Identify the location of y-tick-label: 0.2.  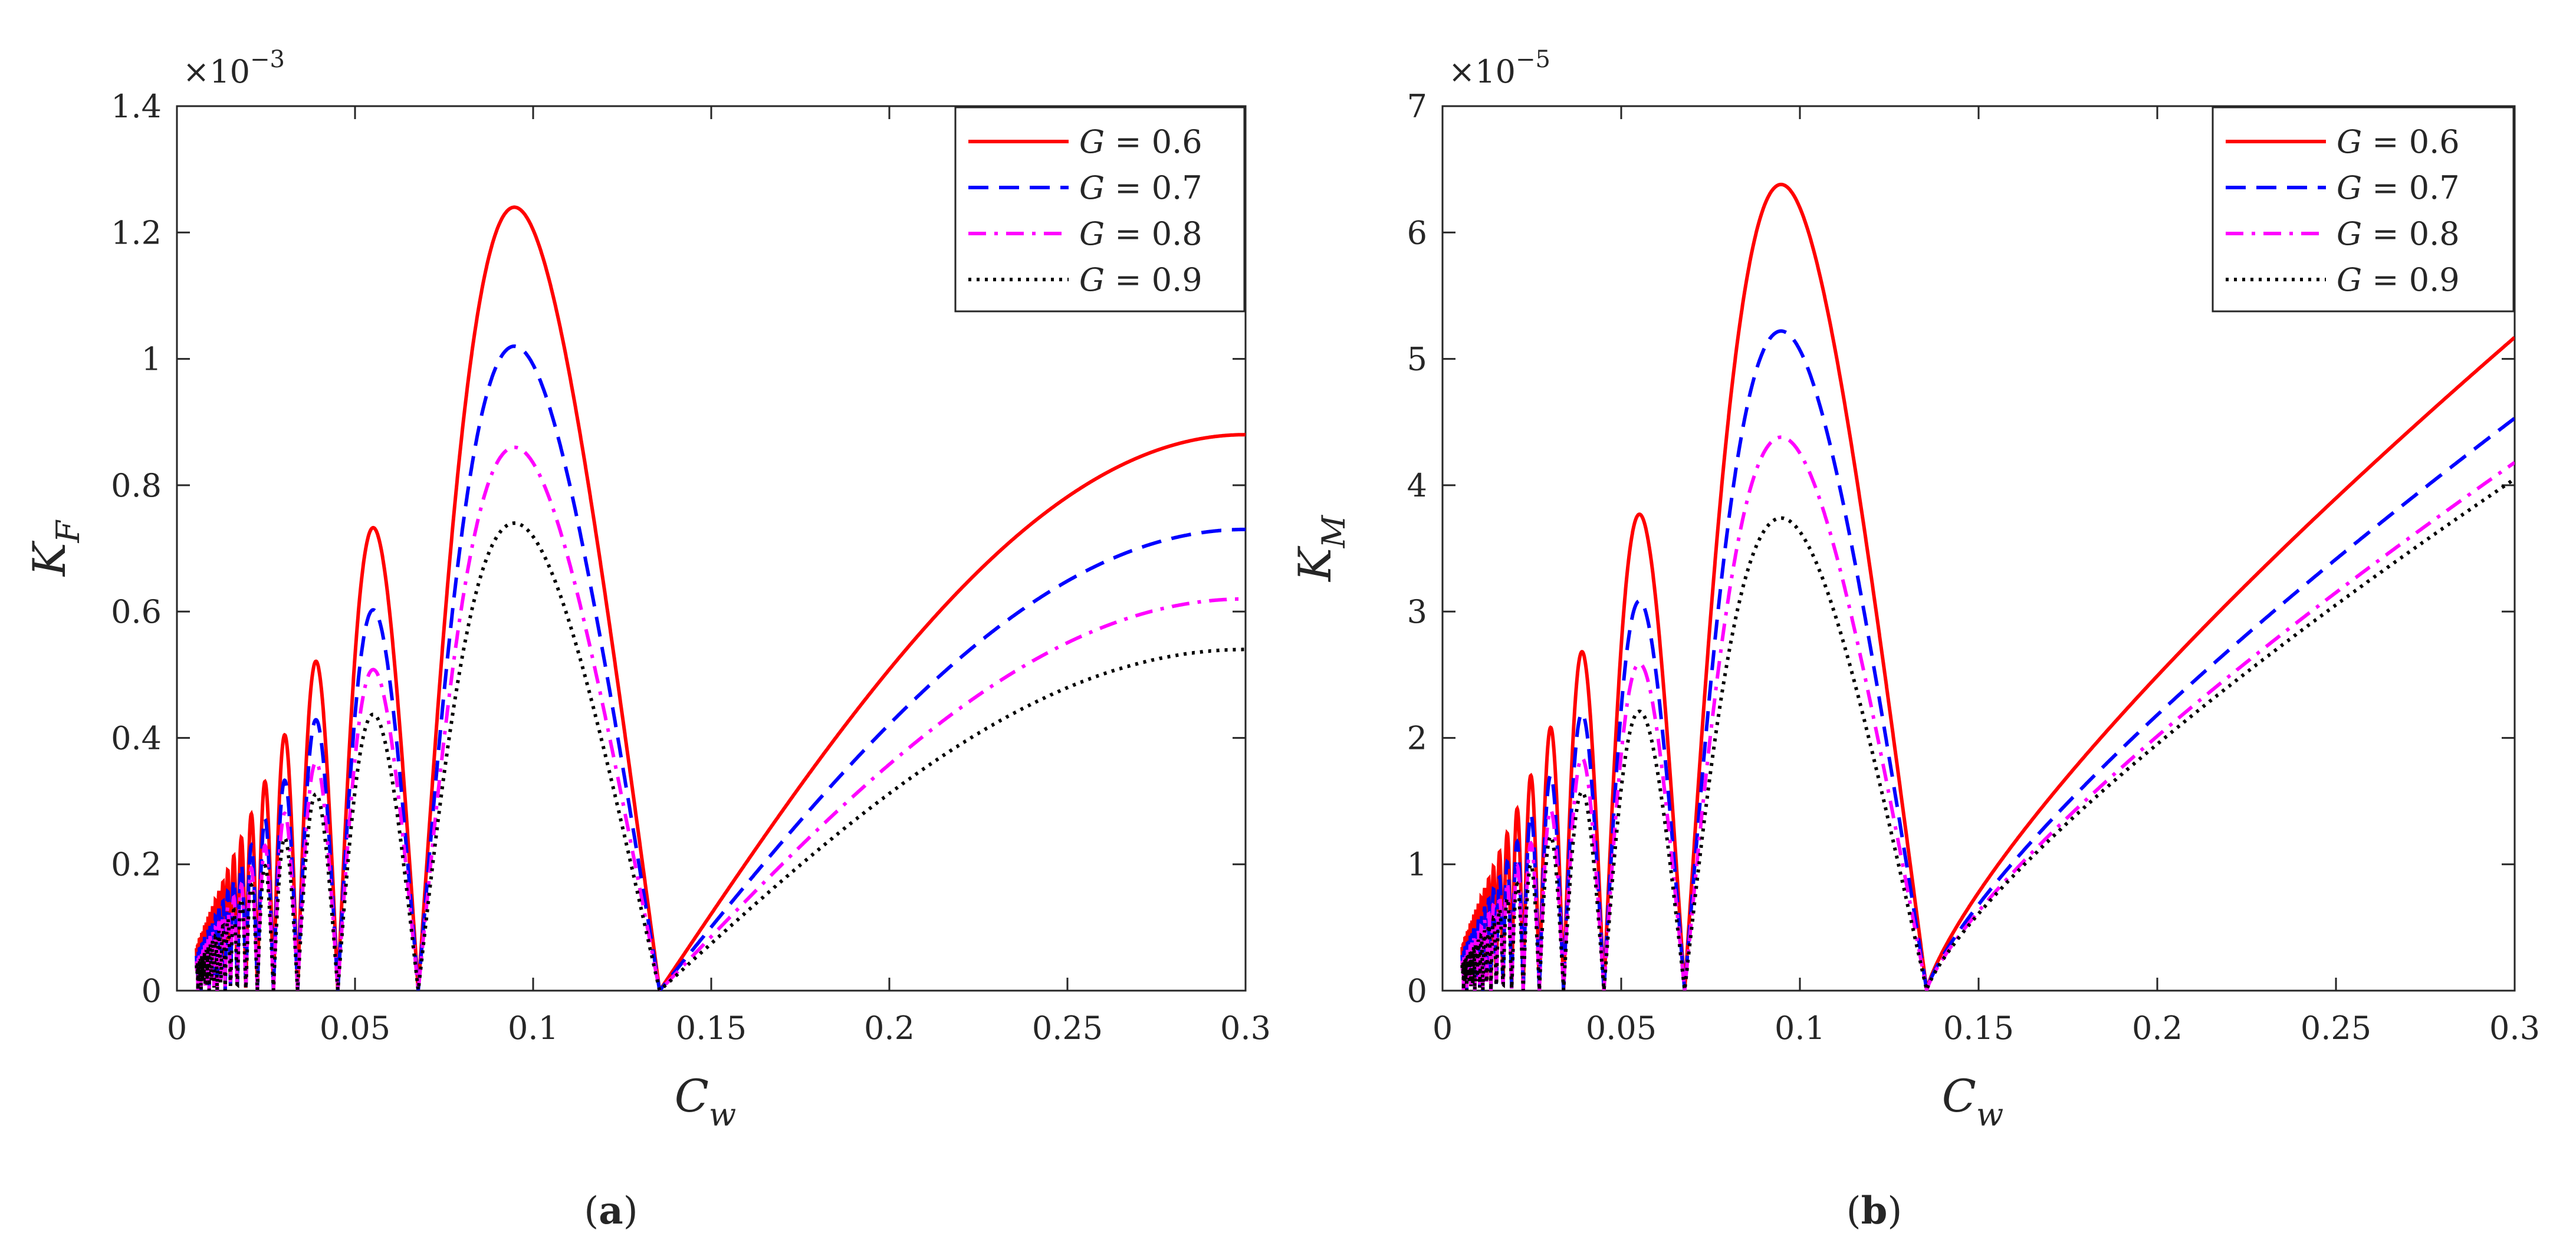
(136, 865).